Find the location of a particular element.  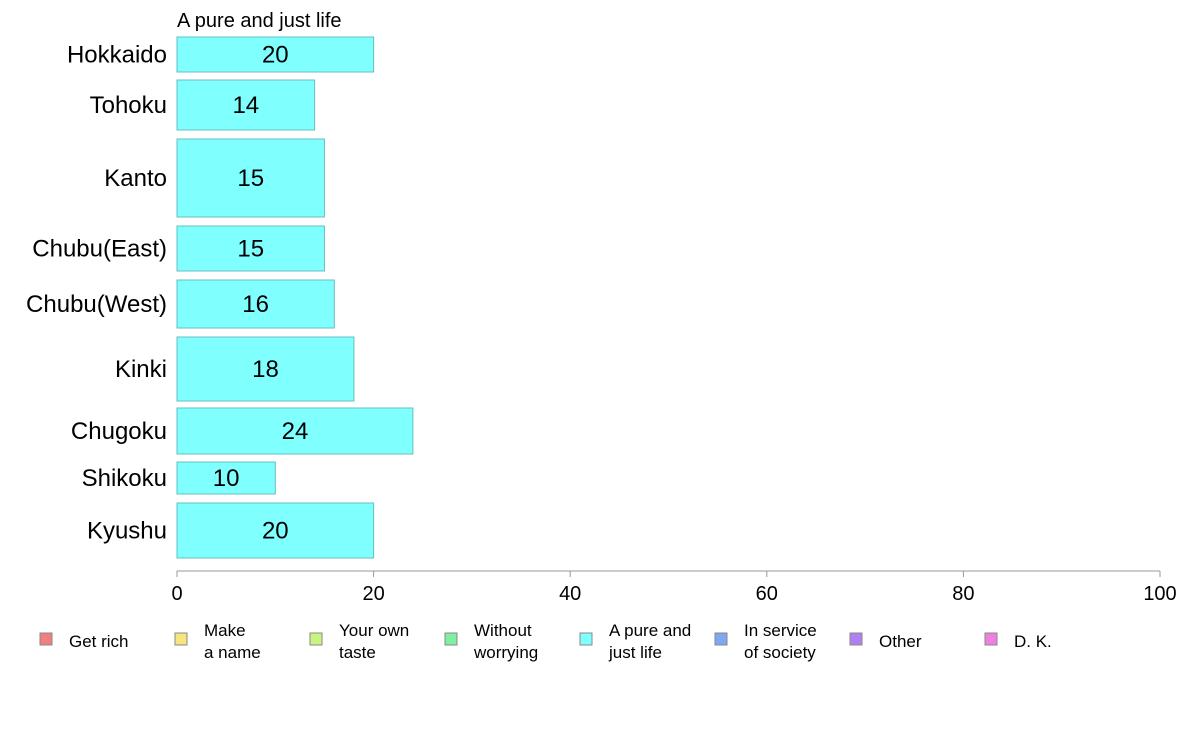

x-tick-label: 20 is located at coordinates (373, 594).